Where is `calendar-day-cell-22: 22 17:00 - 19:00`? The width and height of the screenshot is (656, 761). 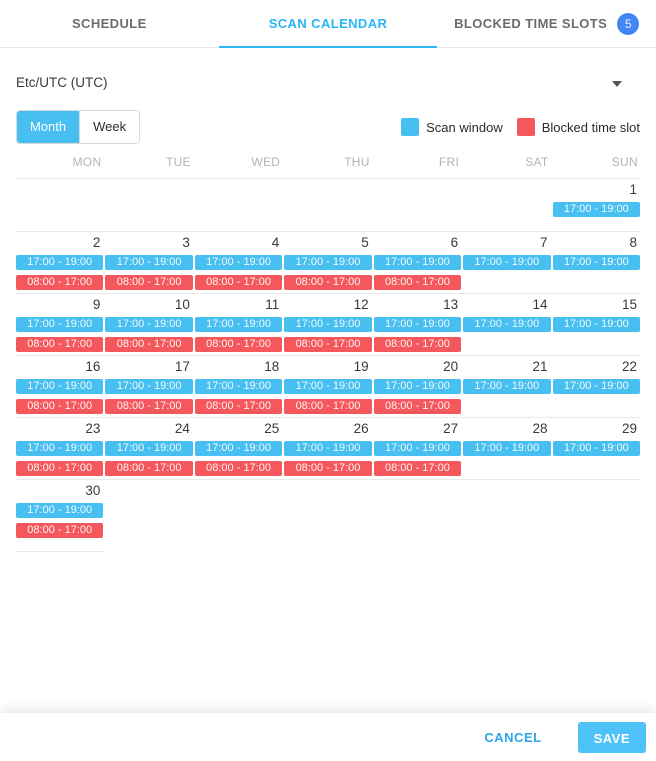 calendar-day-cell-22: 22 17:00 - 19:00 is located at coordinates (596, 389).